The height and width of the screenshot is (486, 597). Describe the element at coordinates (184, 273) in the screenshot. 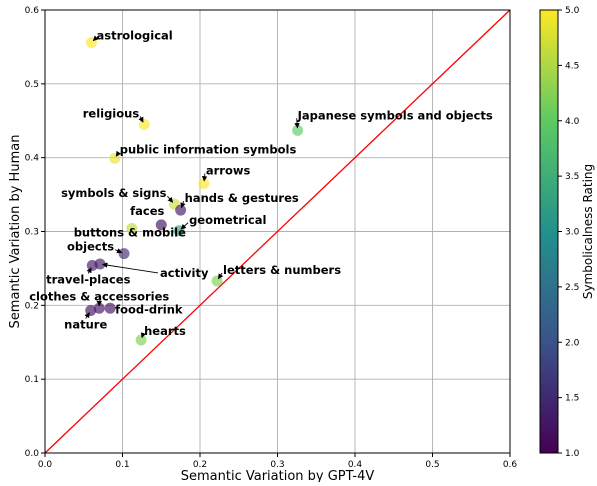

I see `point-label: activity` at that location.